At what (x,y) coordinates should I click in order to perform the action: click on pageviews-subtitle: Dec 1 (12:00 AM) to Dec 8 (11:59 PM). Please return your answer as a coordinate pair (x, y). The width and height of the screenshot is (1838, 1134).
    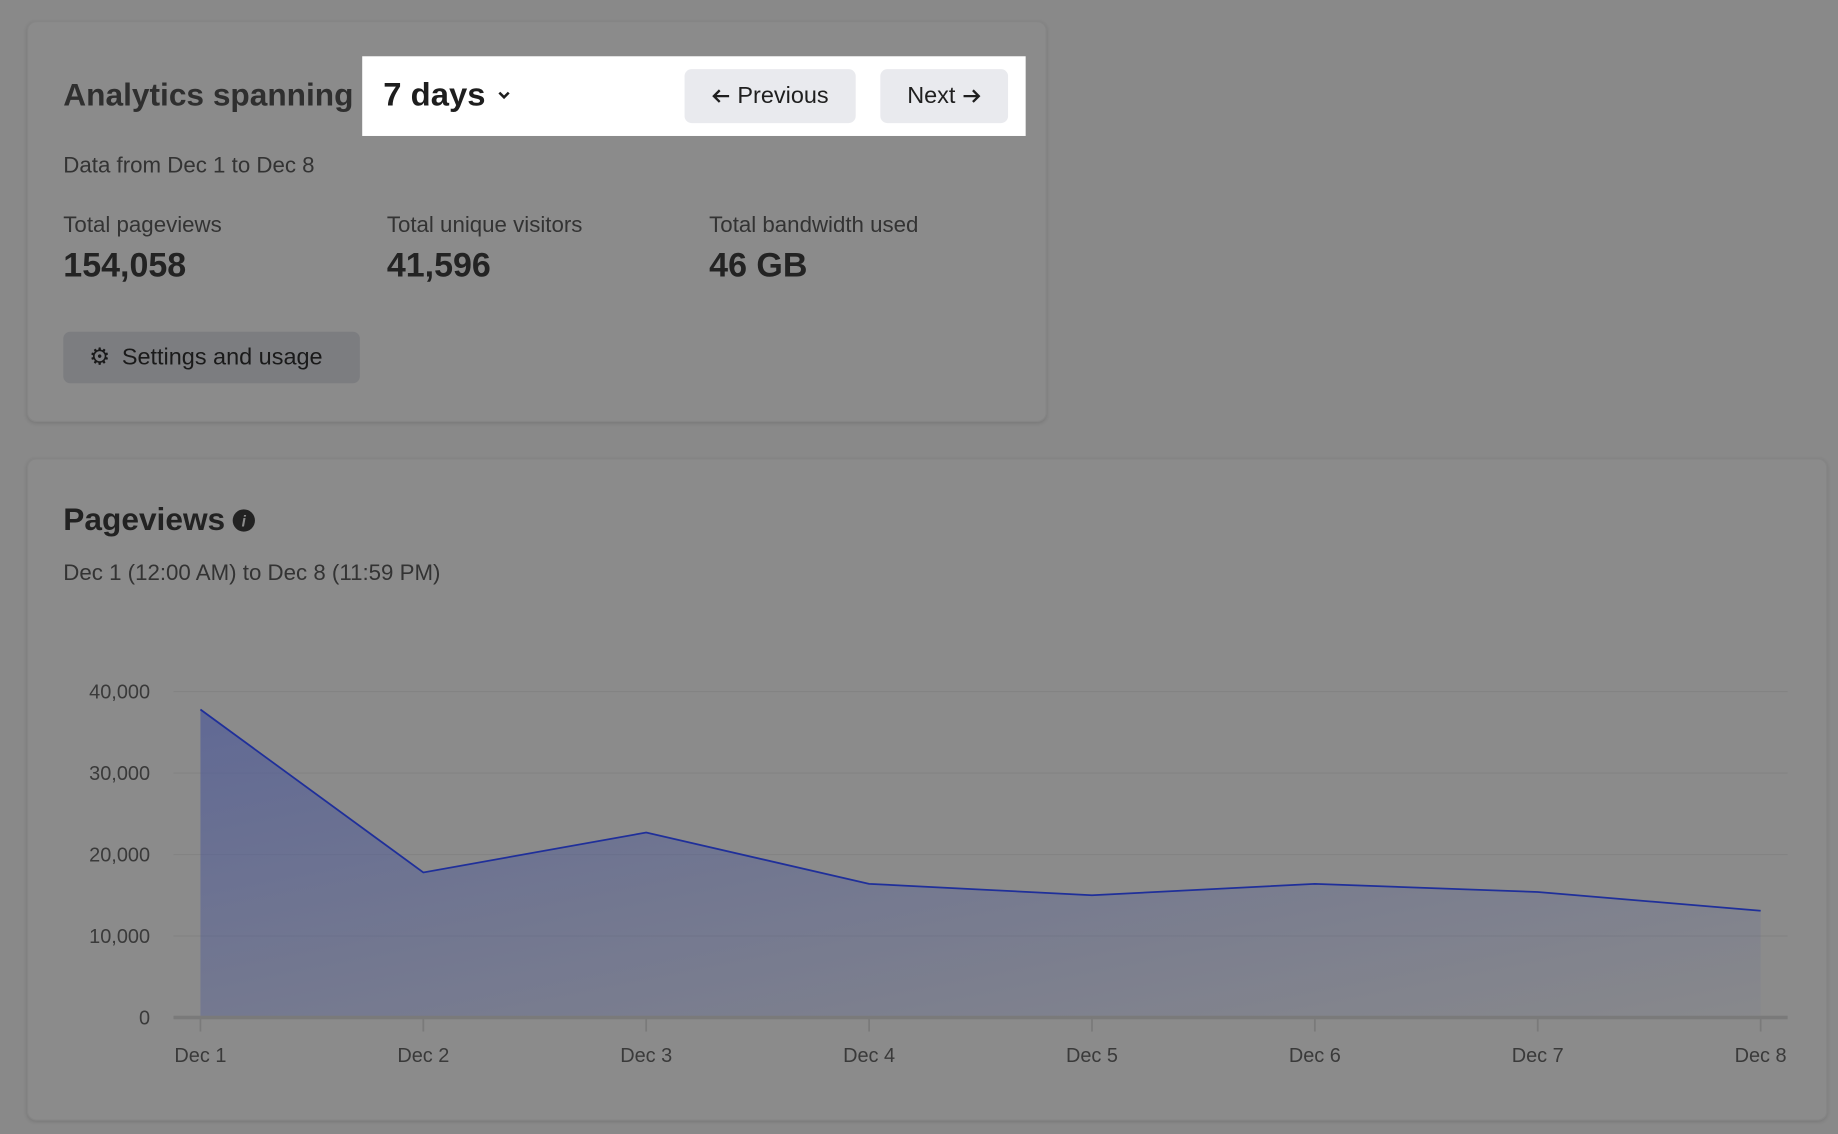
    Looking at the image, I should click on (252, 574).